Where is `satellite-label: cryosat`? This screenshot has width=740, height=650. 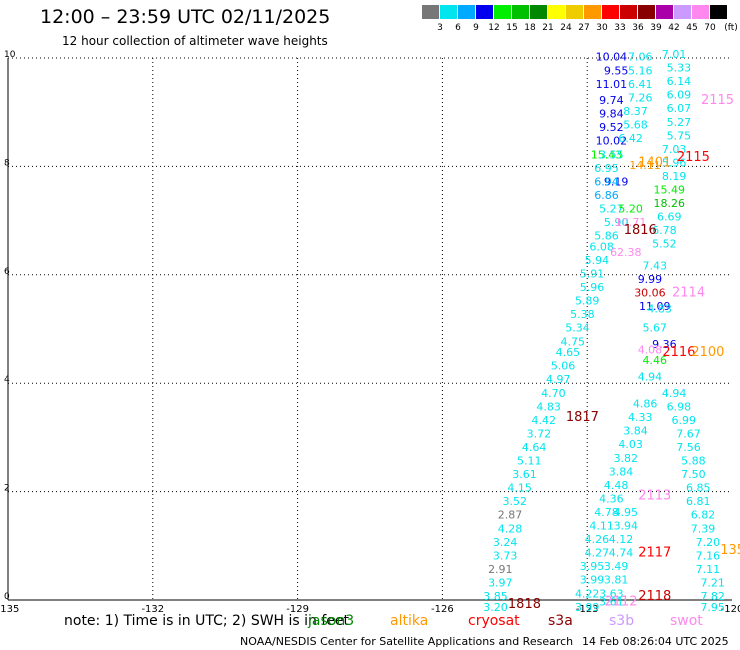 satellite-label: cryosat is located at coordinates (494, 621).